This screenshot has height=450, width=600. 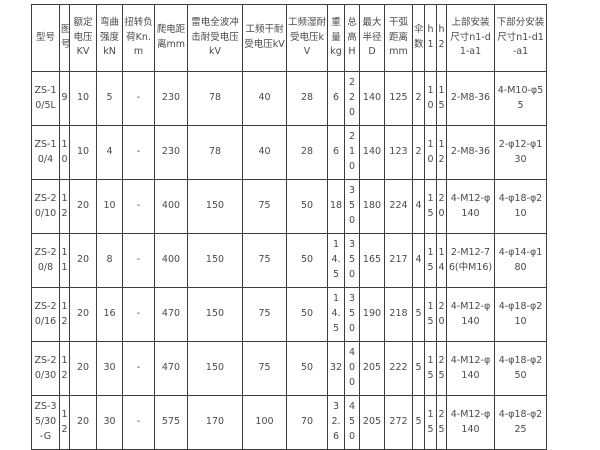 What do you see at coordinates (352, 152) in the screenshot?
I see `value-cell: 210` at bounding box center [352, 152].